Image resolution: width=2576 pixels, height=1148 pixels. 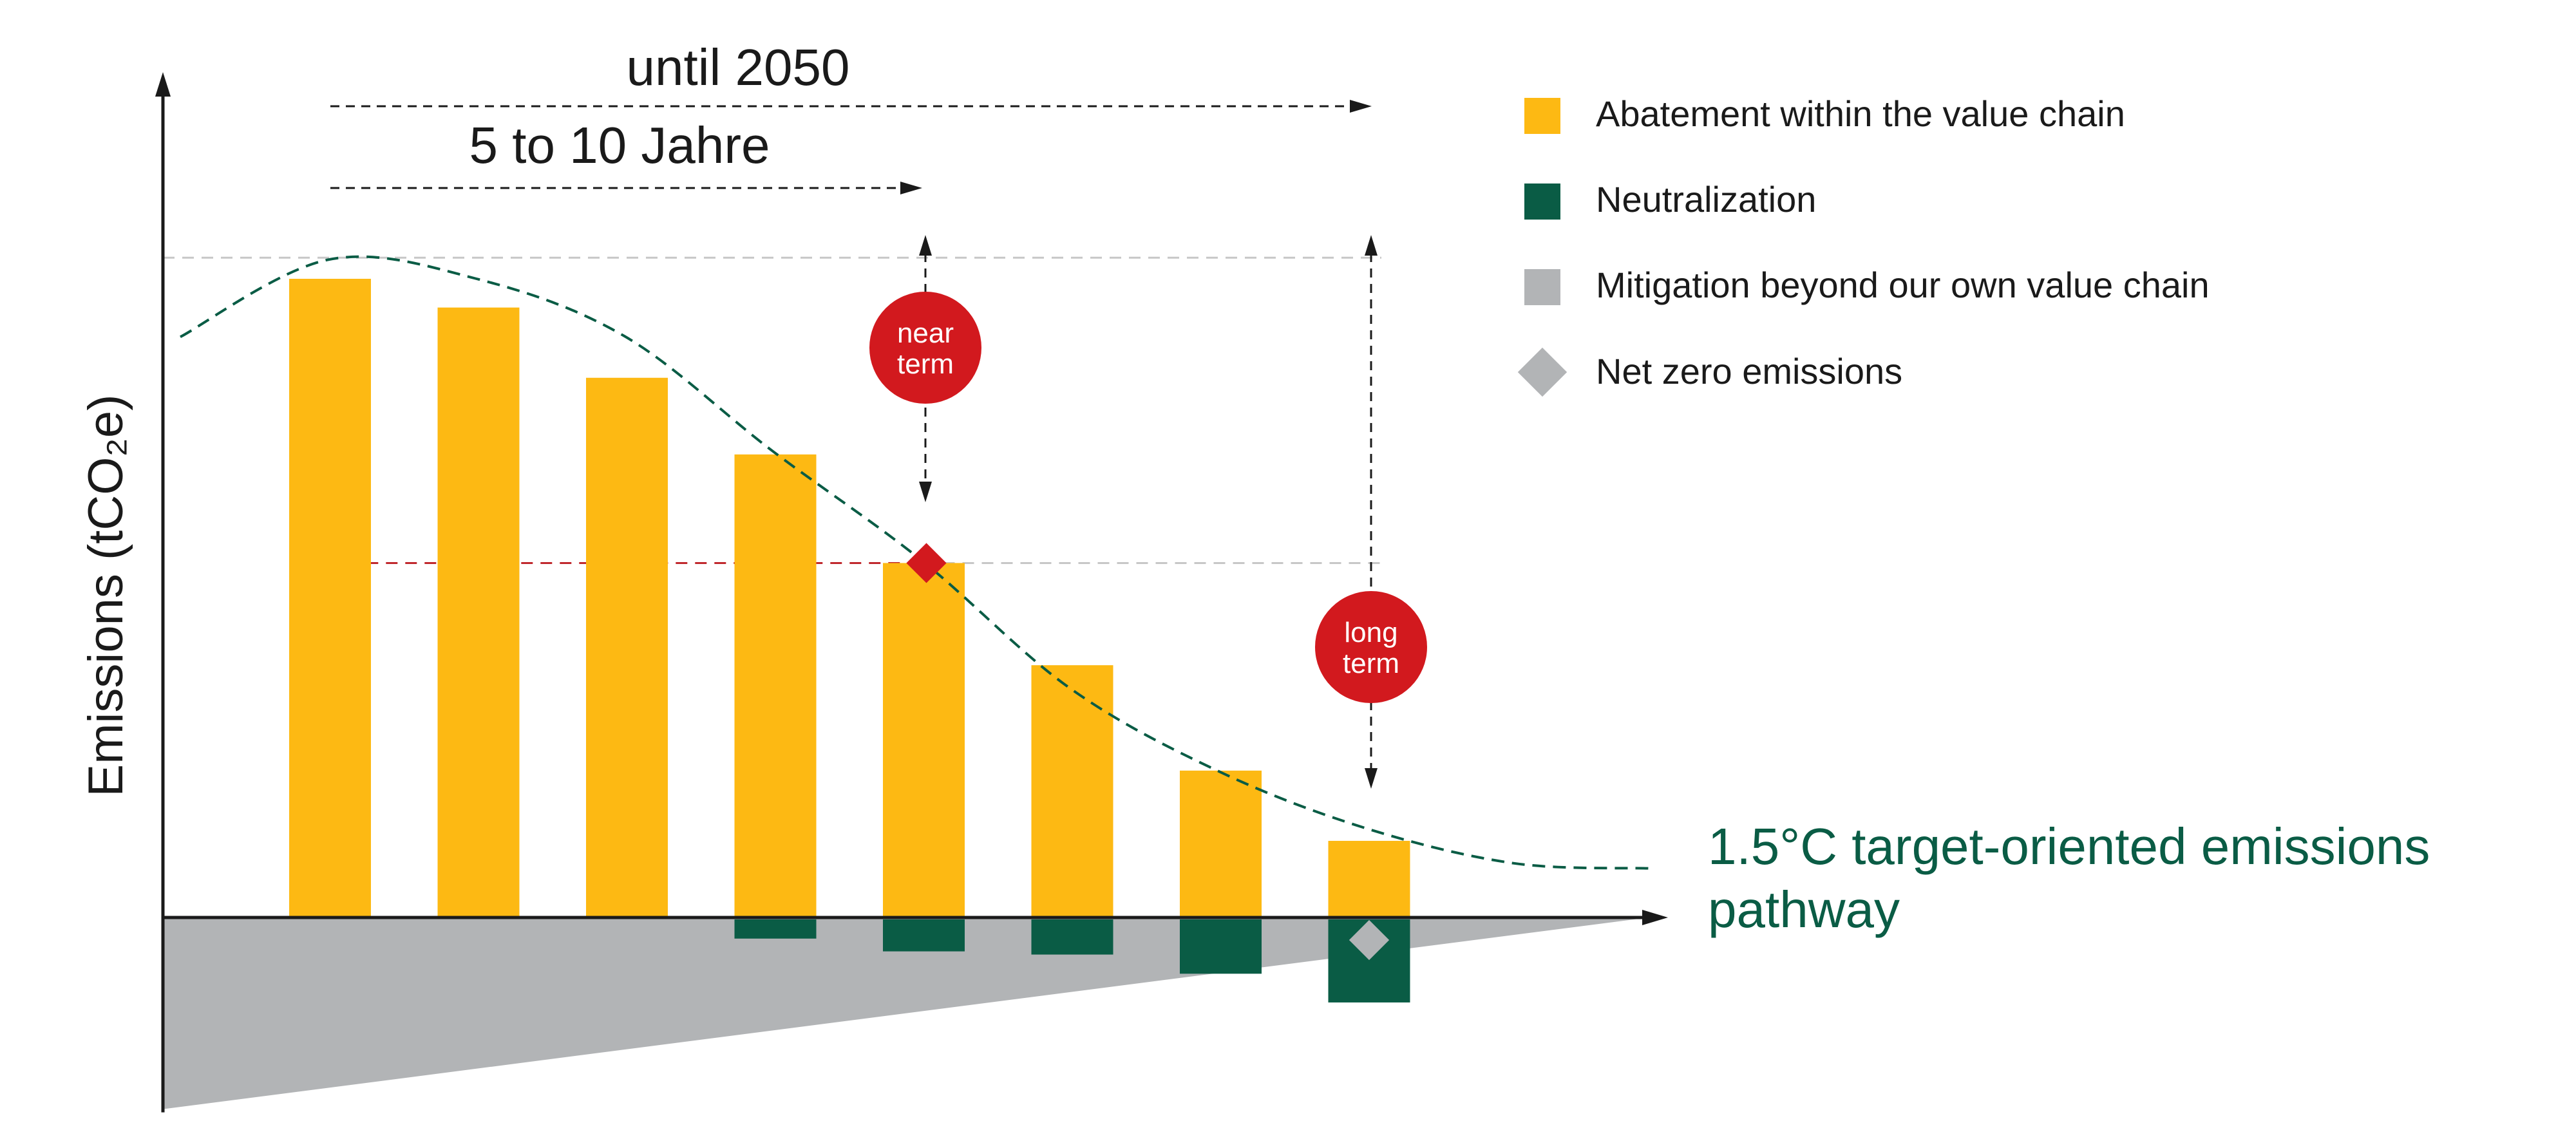 What do you see at coordinates (1361, 106) in the screenshot?
I see `horizon-long-arrow-head` at bounding box center [1361, 106].